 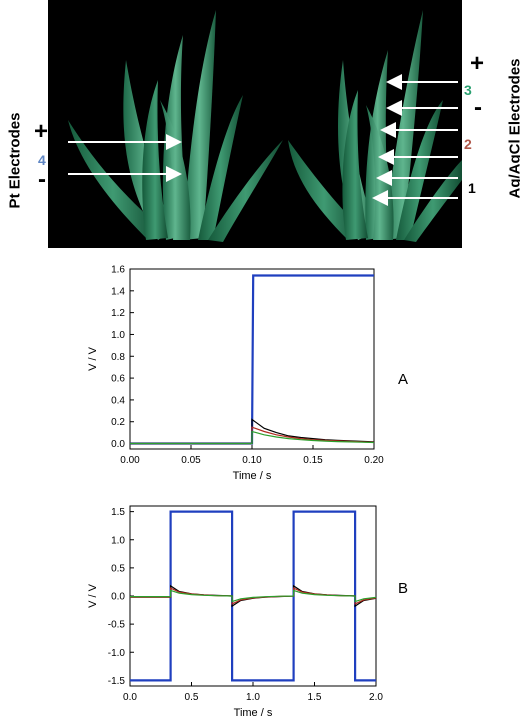 What do you see at coordinates (403, 379) in the screenshot?
I see `panel-letter-a: A` at bounding box center [403, 379].